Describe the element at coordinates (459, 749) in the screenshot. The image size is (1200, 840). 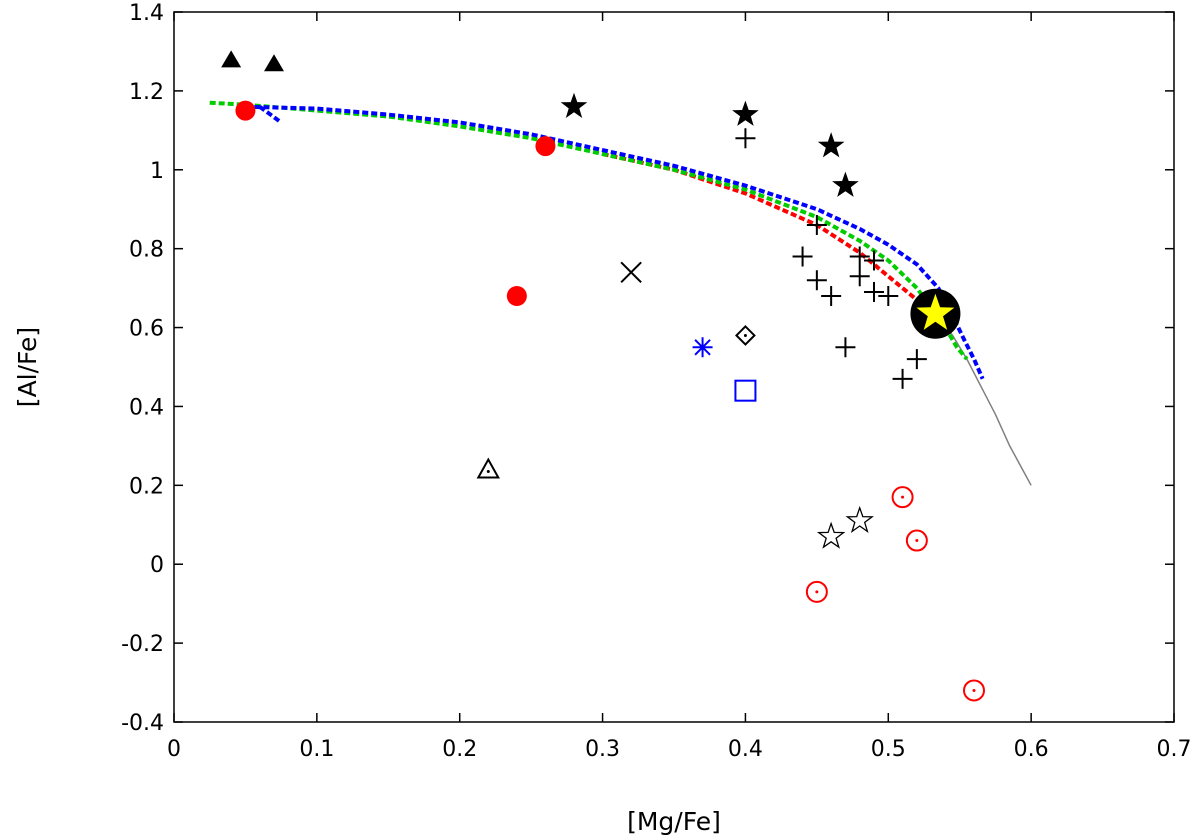
I see `x-tick-label: 0.2` at that location.